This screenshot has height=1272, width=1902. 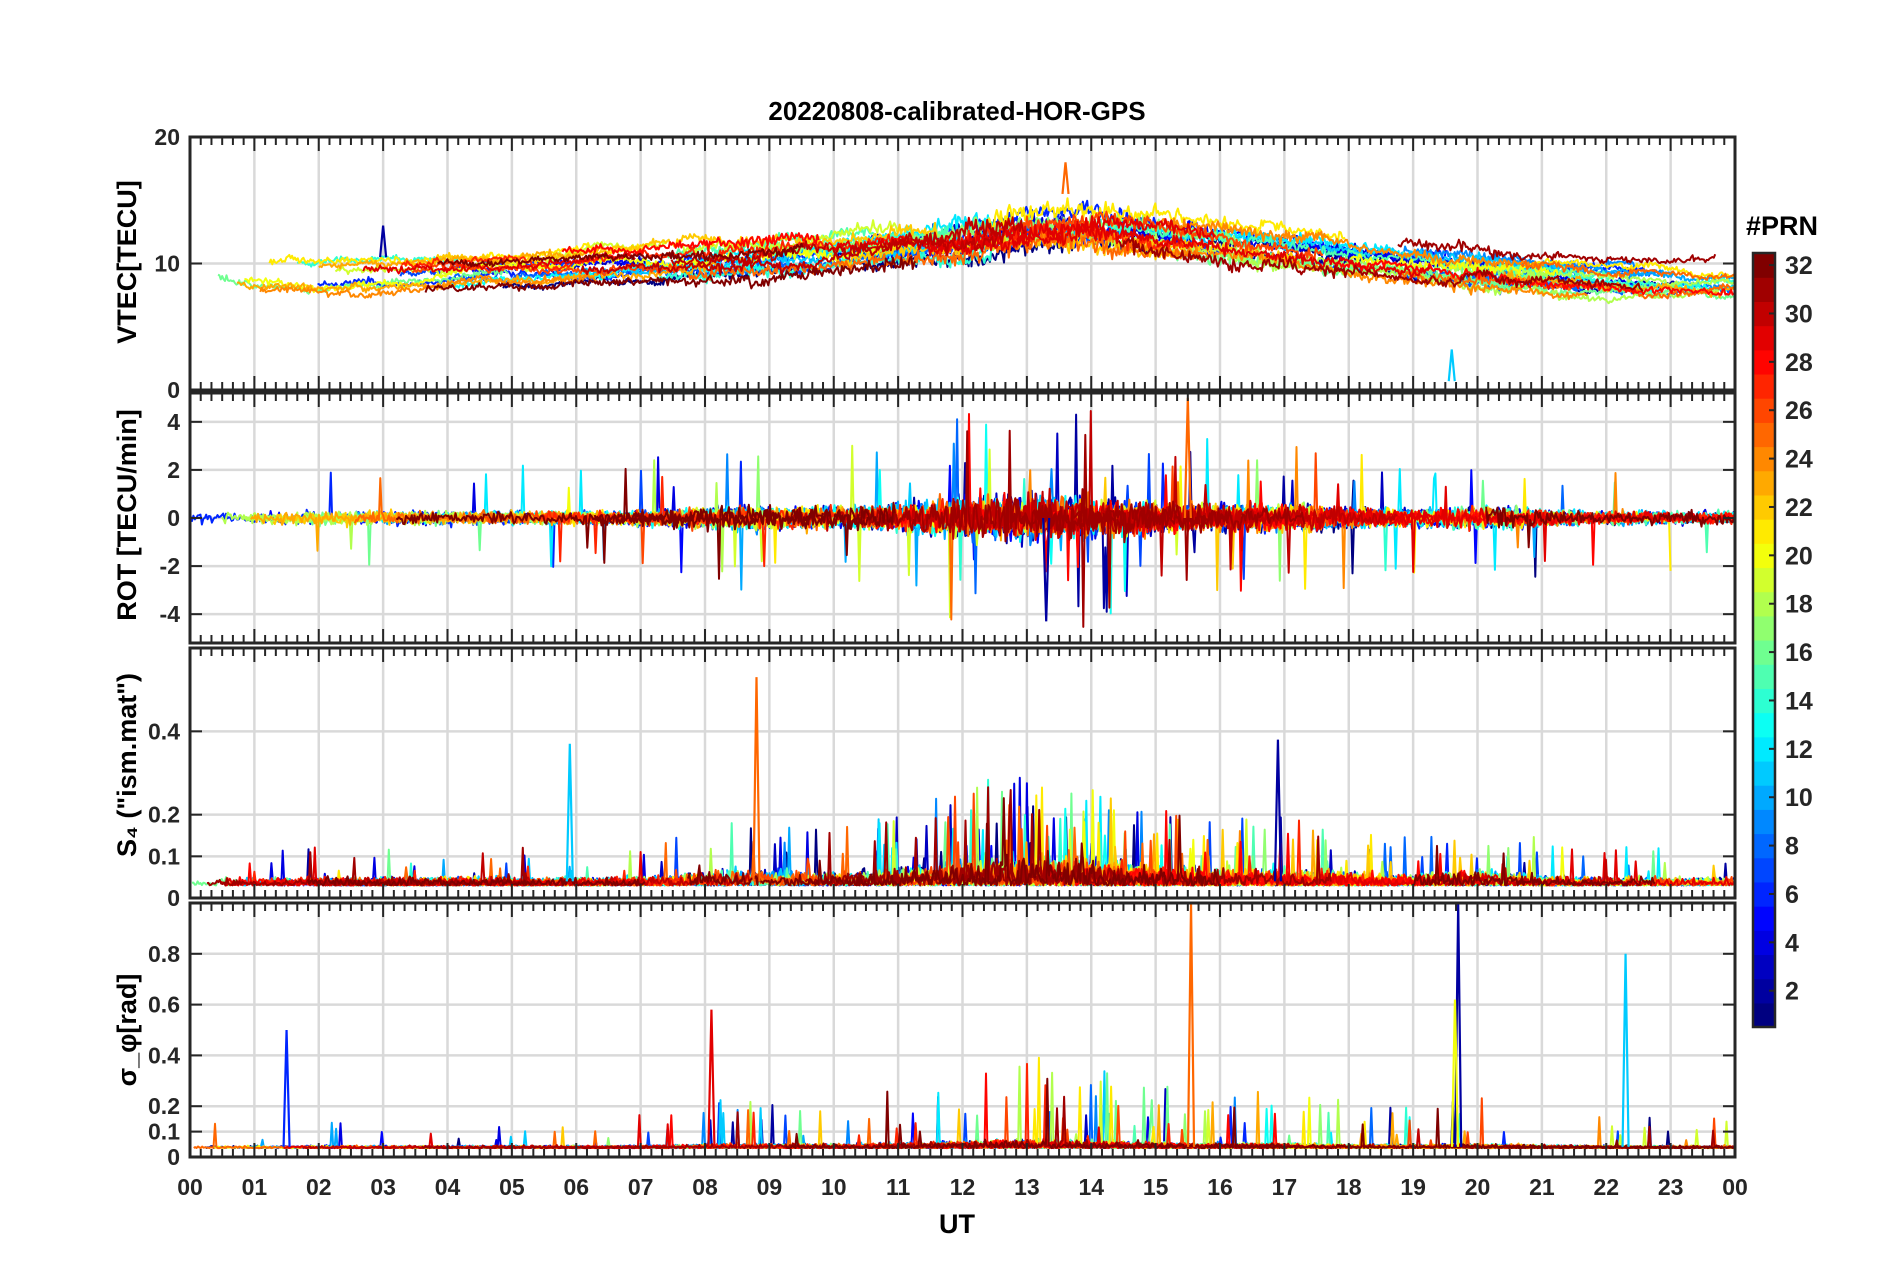 What do you see at coordinates (319, 1187) in the screenshot?
I see `x-tick-label: 02` at bounding box center [319, 1187].